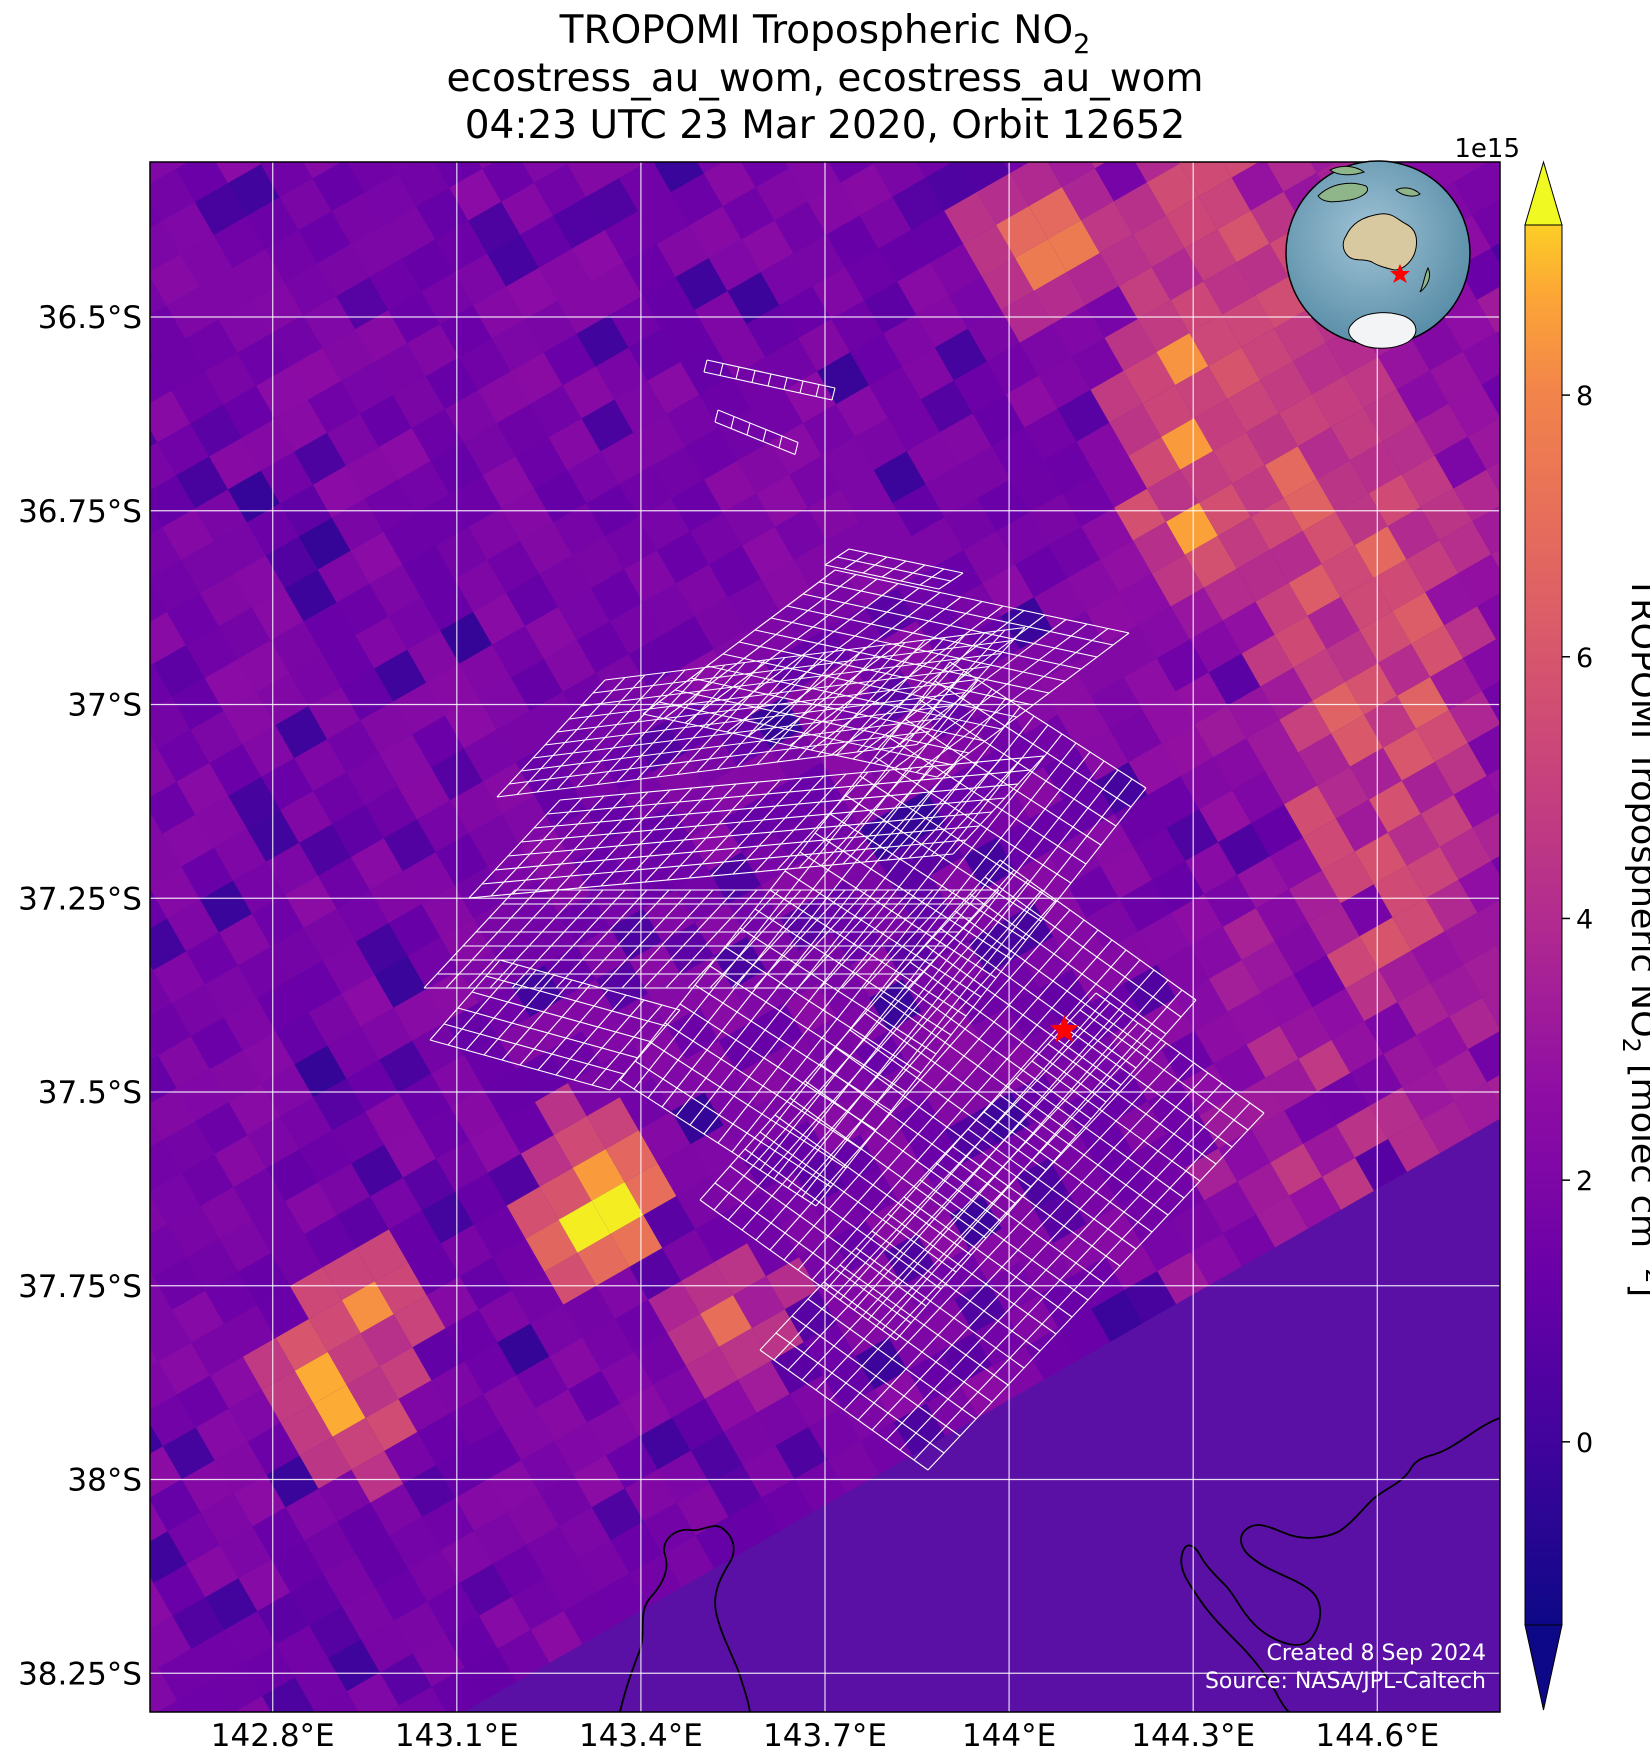 Image resolution: width=1650 pixels, height=1752 pixels. What do you see at coordinates (80, 1674) in the screenshot?
I see `y-tick-label: 38.25°S` at bounding box center [80, 1674].